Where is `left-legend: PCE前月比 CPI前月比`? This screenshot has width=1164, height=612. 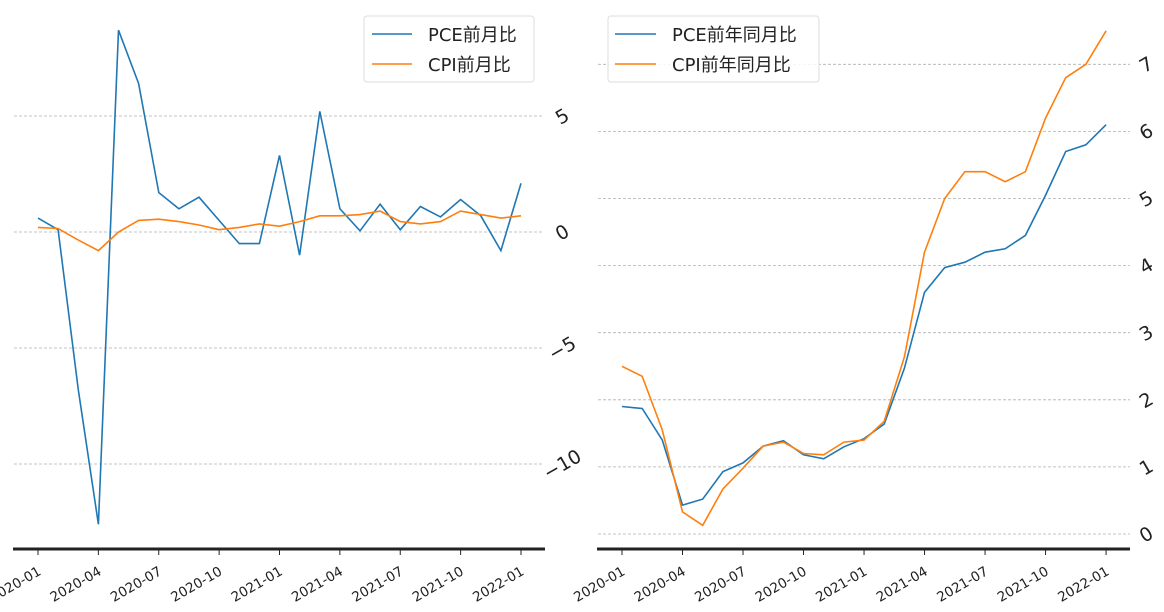 left-legend: PCE前月比 CPI前月比 is located at coordinates (449, 49).